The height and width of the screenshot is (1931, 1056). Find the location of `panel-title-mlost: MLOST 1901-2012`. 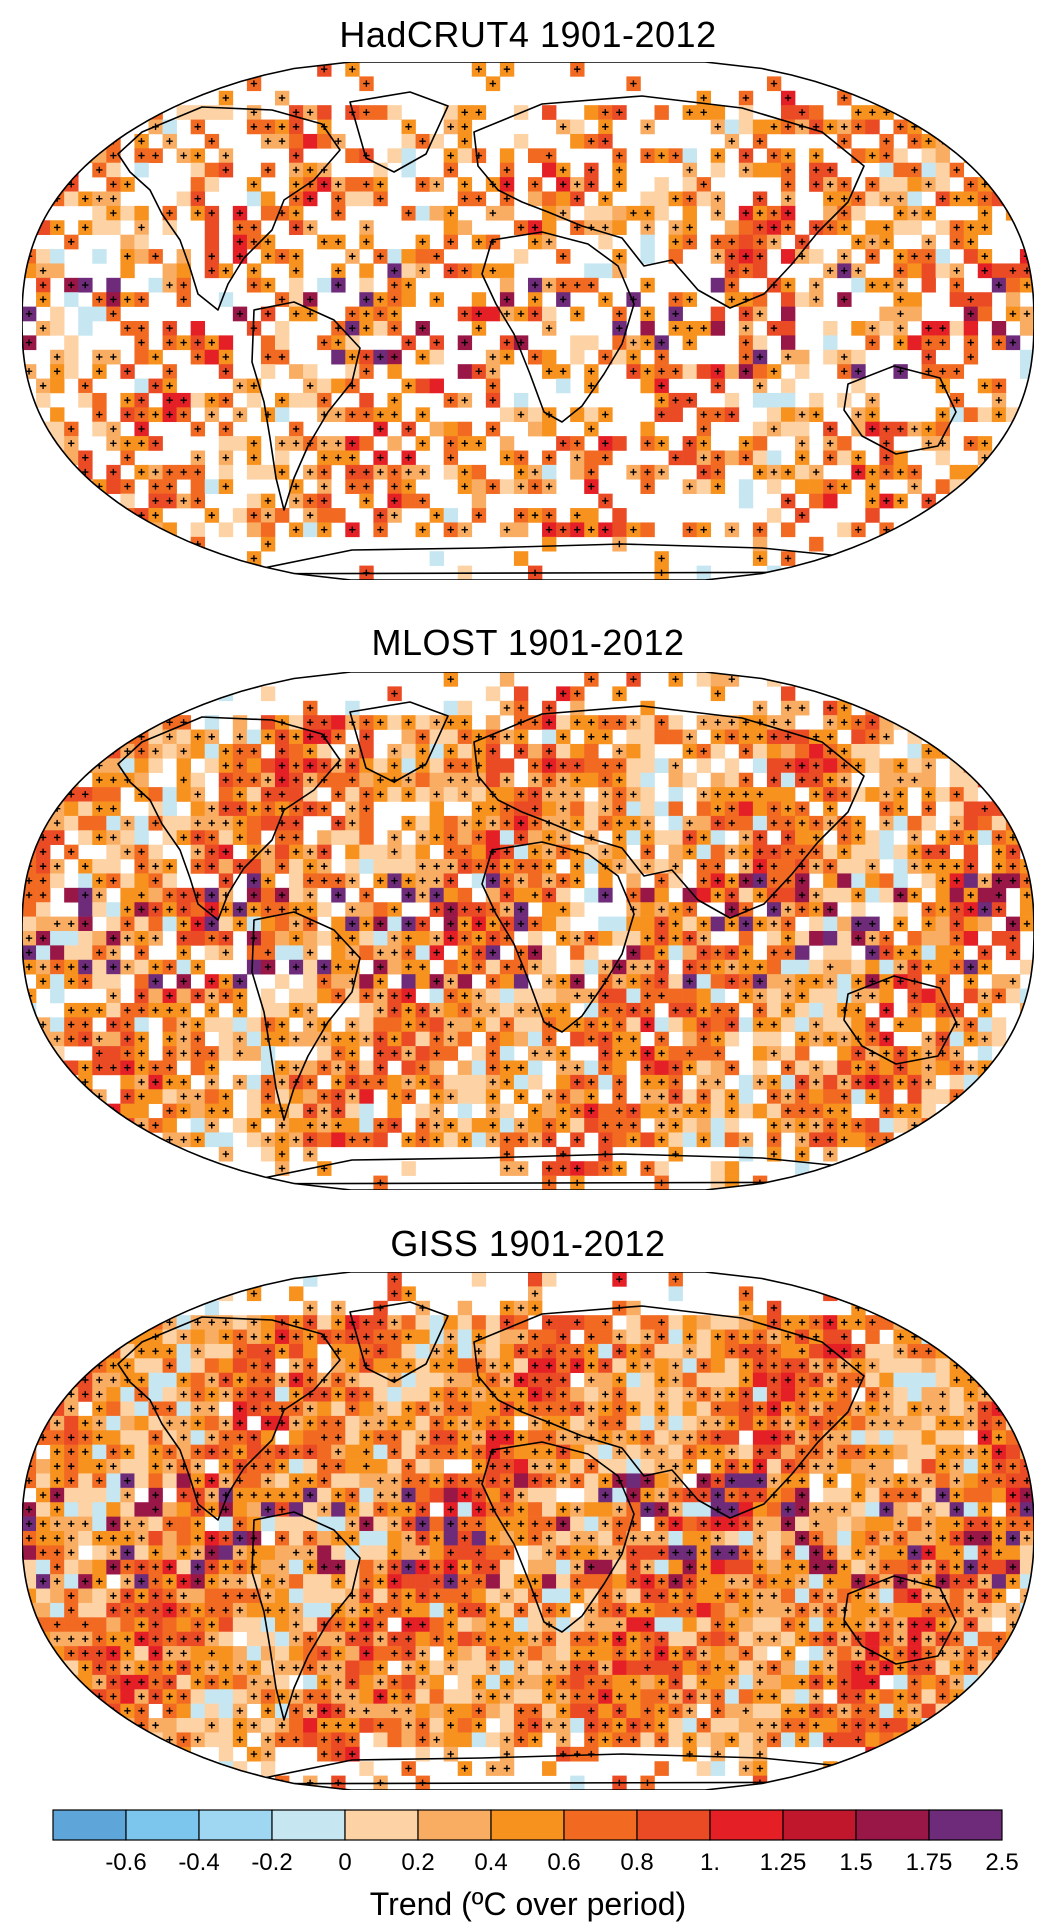

panel-title-mlost: MLOST 1901-2012 is located at coordinates (528, 642).